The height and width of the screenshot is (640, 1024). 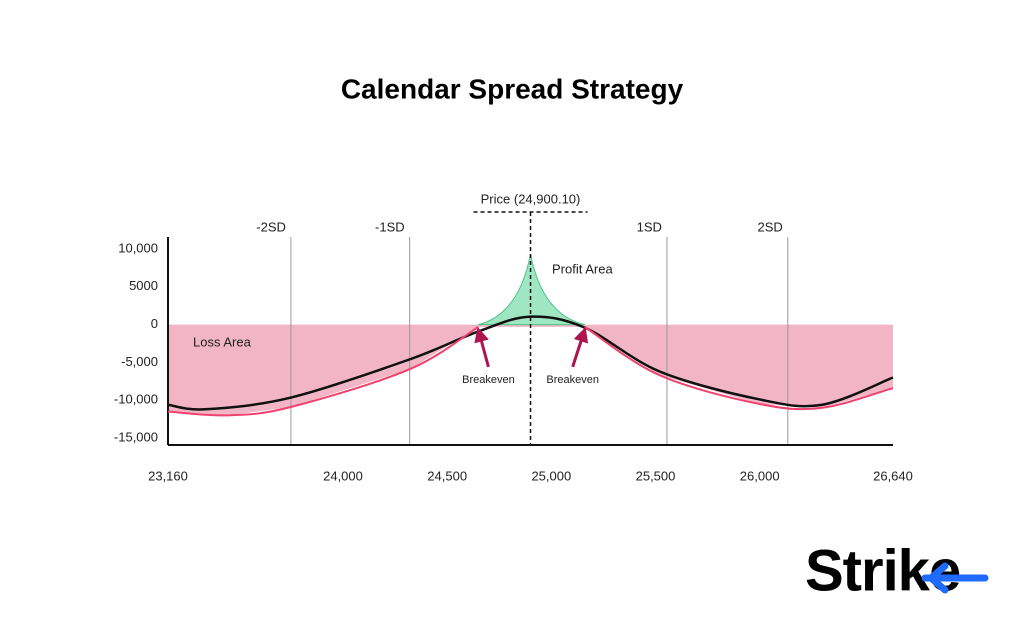 What do you see at coordinates (271, 226) in the screenshot?
I see `sd-label: -2SD` at bounding box center [271, 226].